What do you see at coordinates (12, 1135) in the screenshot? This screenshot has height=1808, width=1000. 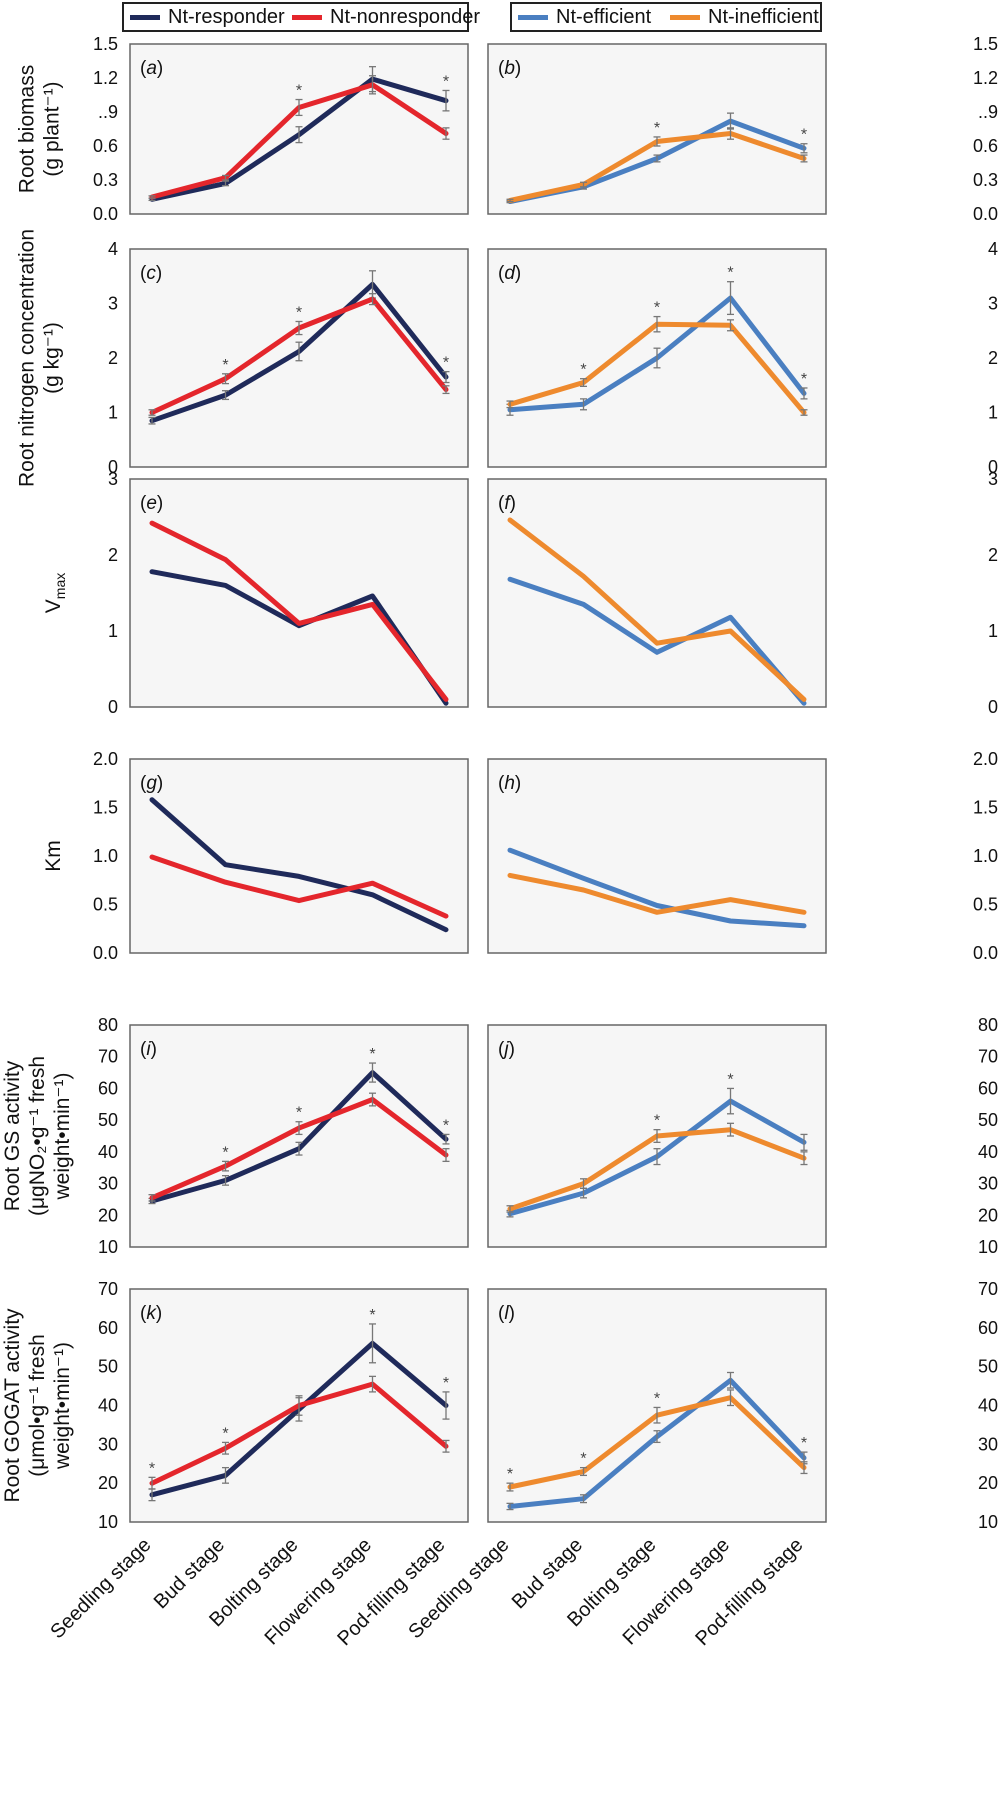 I see `y-axis-label-line: Root GS activity` at bounding box center [12, 1135].